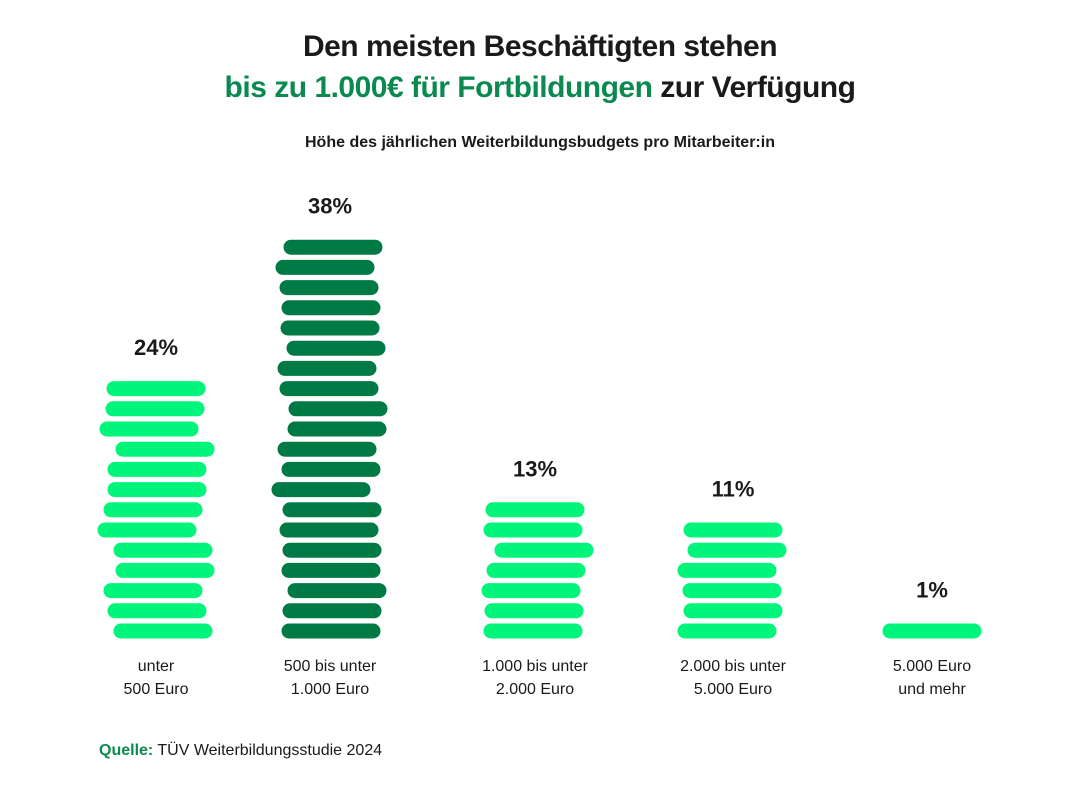  What do you see at coordinates (733, 666) in the screenshot?
I see `category-label: 2.000 bis unter` at bounding box center [733, 666].